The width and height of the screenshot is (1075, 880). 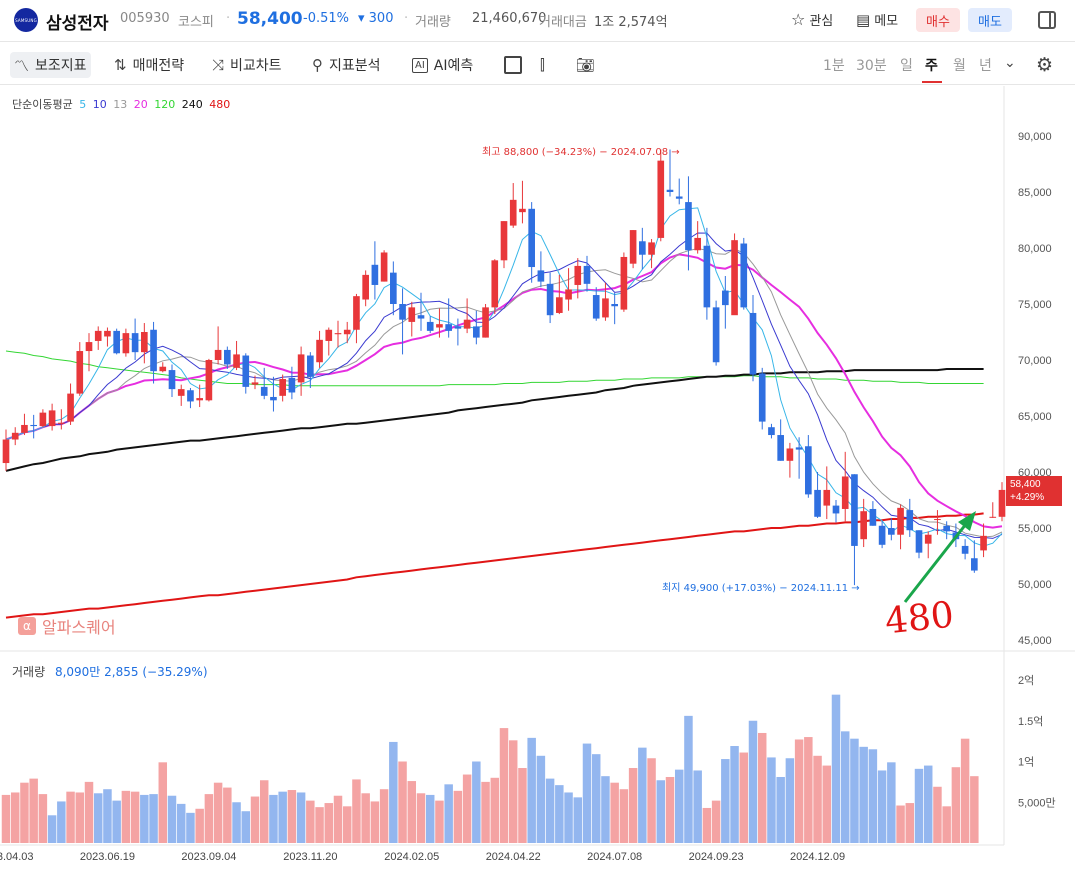 What do you see at coordinates (919, 618) in the screenshot?
I see `handwritten-note: 480` at bounding box center [919, 618].